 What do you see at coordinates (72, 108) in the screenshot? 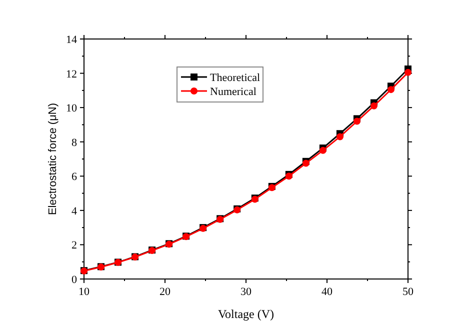
I see `y-tick-label: 10` at bounding box center [72, 108].